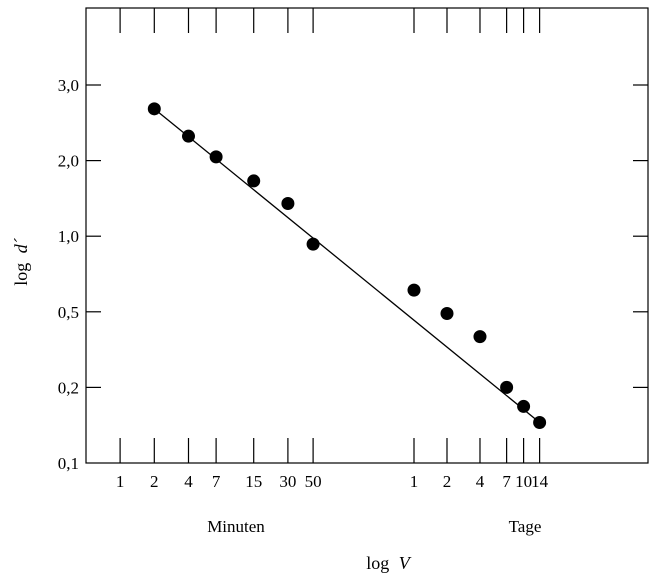 This screenshot has height=577, width=649. Describe the element at coordinates (377, 563) in the screenshot. I see `x-axis-title-prefix: log` at that location.